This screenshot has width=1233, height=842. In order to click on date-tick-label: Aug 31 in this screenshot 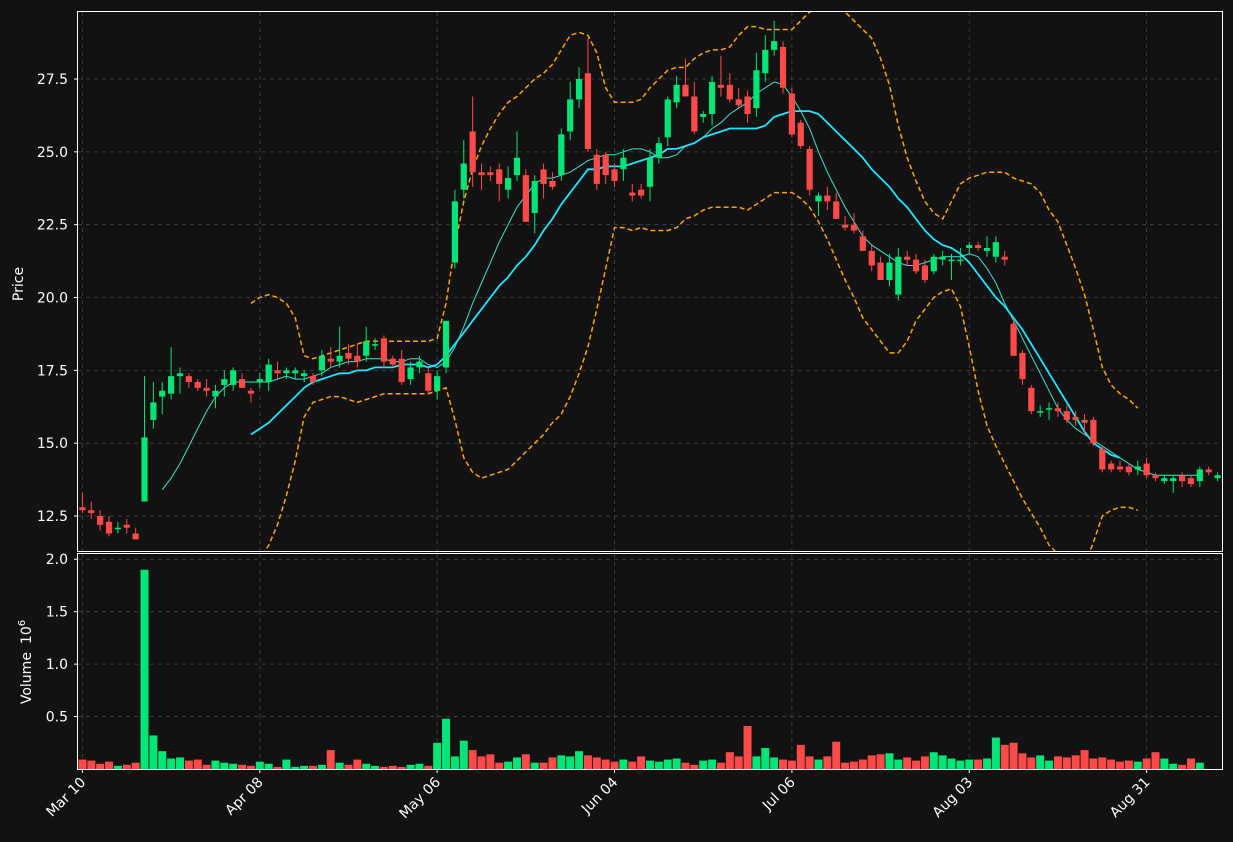, I will do `click(1130, 798)`.